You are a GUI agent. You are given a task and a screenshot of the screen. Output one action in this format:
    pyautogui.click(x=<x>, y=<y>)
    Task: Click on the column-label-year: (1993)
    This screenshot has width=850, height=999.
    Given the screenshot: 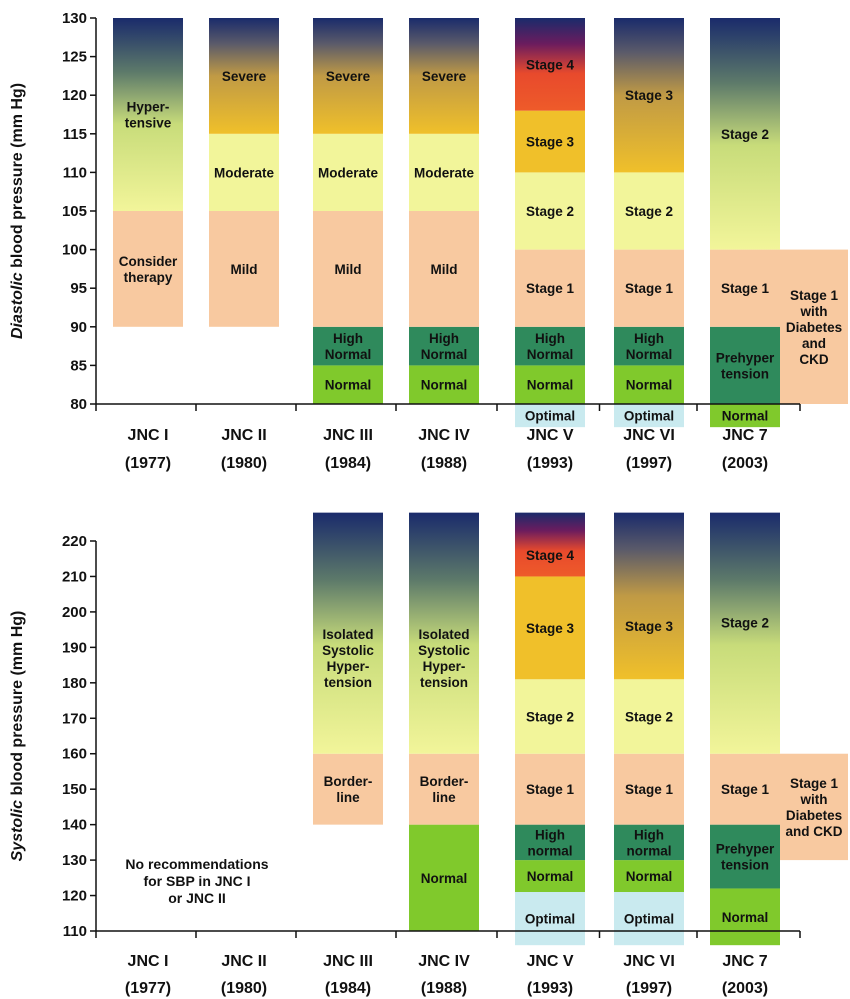 What is the action you would take?
    pyautogui.click(x=550, y=988)
    